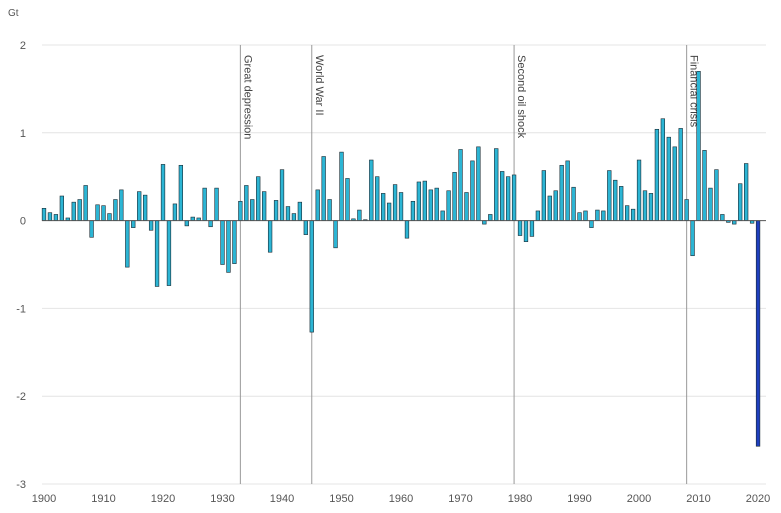 The width and height of the screenshot is (781, 513). Describe the element at coordinates (169, 253) in the screenshot. I see `bar-1921` at that location.